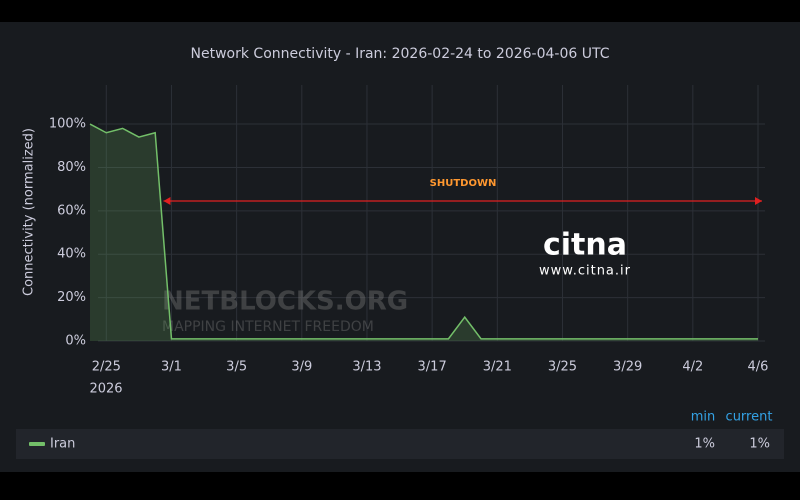 This screenshot has height=500, width=800. What do you see at coordinates (71, 297) in the screenshot?
I see `y-tick-label: 20%` at bounding box center [71, 297].